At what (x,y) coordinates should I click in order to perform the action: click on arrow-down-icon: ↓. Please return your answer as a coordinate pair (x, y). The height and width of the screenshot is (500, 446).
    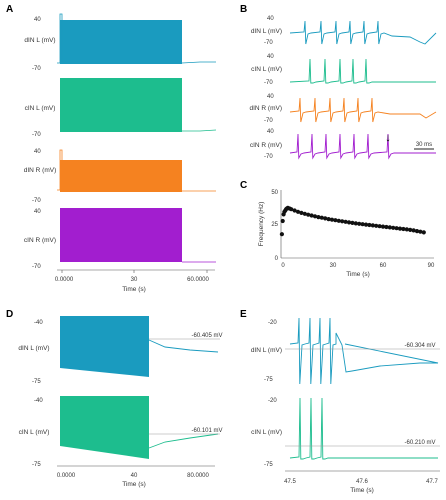
    Looking at the image, I should click on (388, 138).